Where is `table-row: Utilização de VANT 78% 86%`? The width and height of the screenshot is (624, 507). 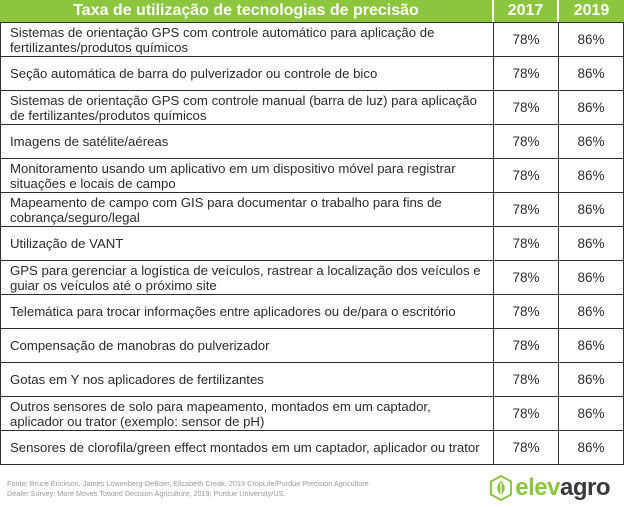
table-row: Utilização de VANT 78% 86% is located at coordinates (312, 244).